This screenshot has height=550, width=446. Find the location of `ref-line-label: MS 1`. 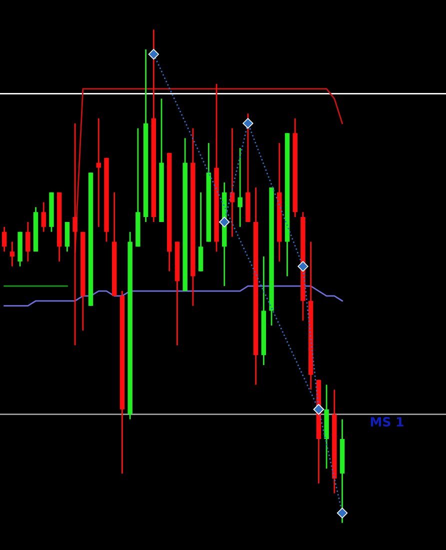

ref-line-label: MS 1 is located at coordinates (387, 421).